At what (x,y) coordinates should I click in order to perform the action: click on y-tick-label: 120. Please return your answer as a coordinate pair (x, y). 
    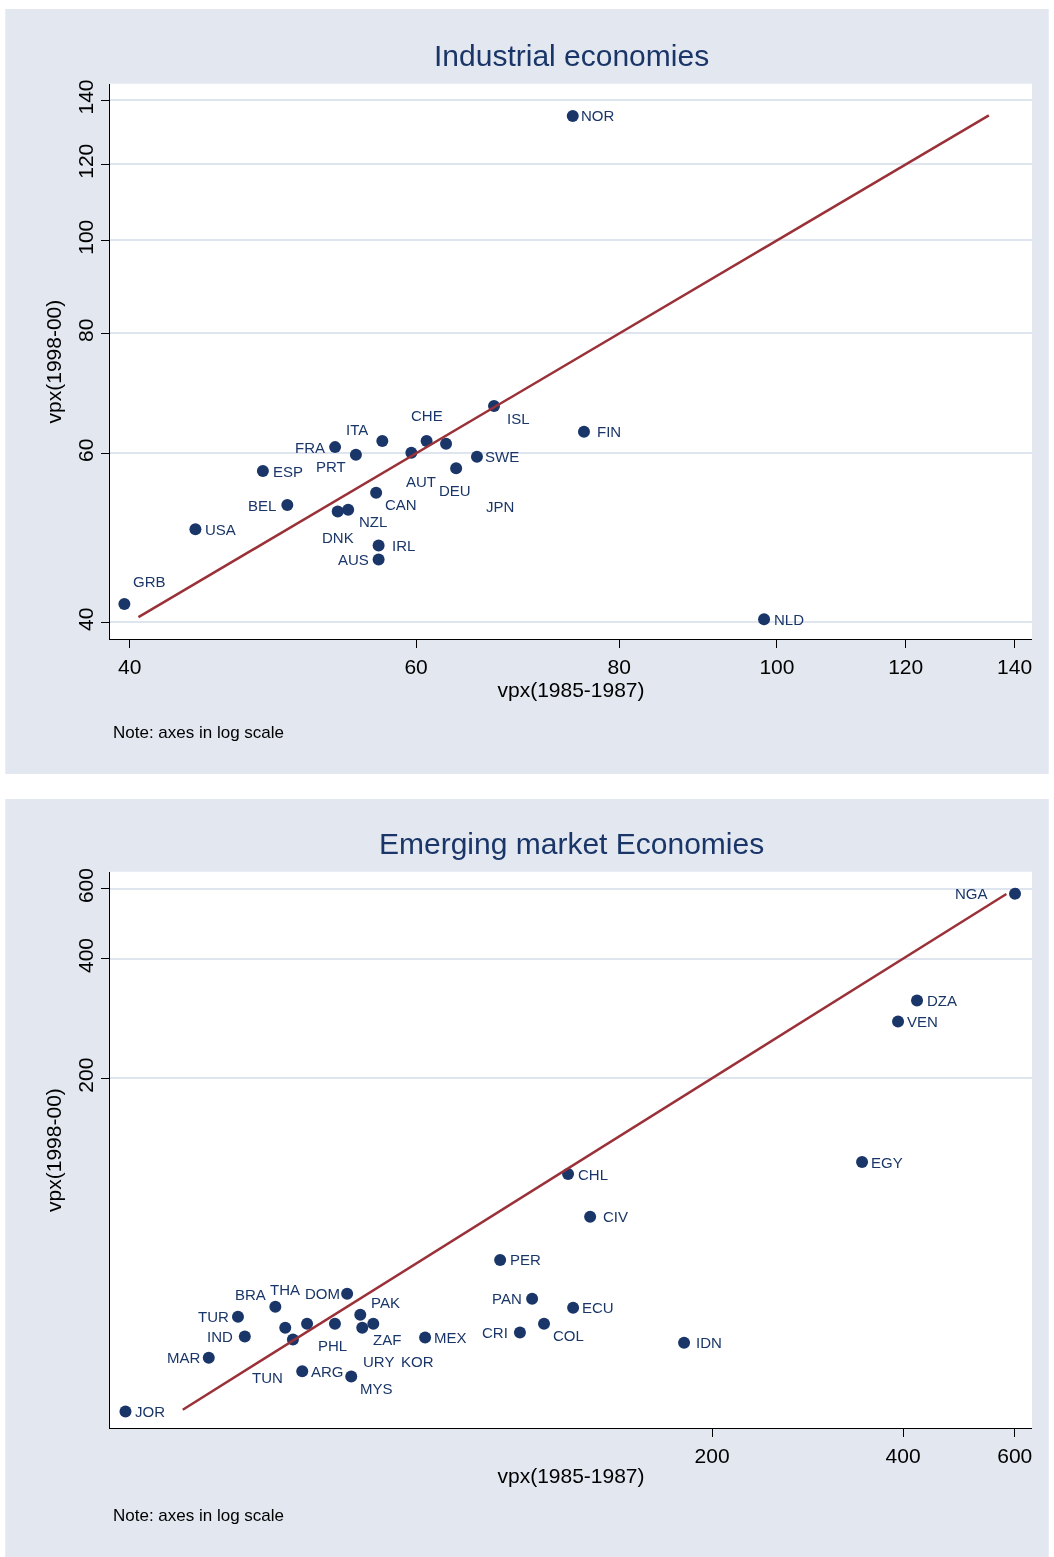
    Looking at the image, I should click on (85, 161).